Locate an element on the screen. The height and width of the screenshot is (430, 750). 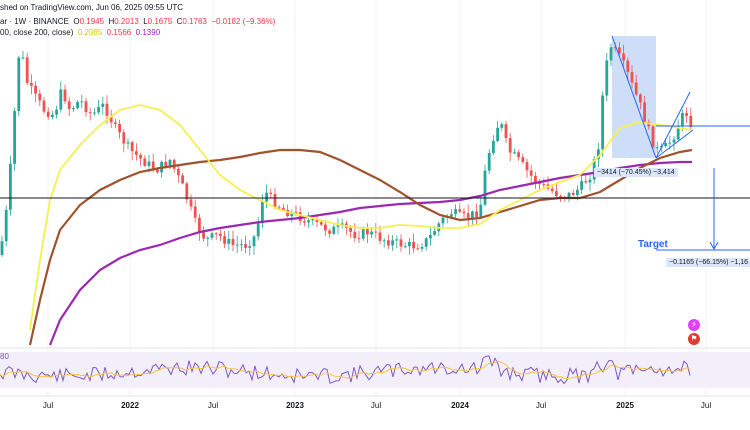
flag-icon: ⚑ is located at coordinates (694, 339).